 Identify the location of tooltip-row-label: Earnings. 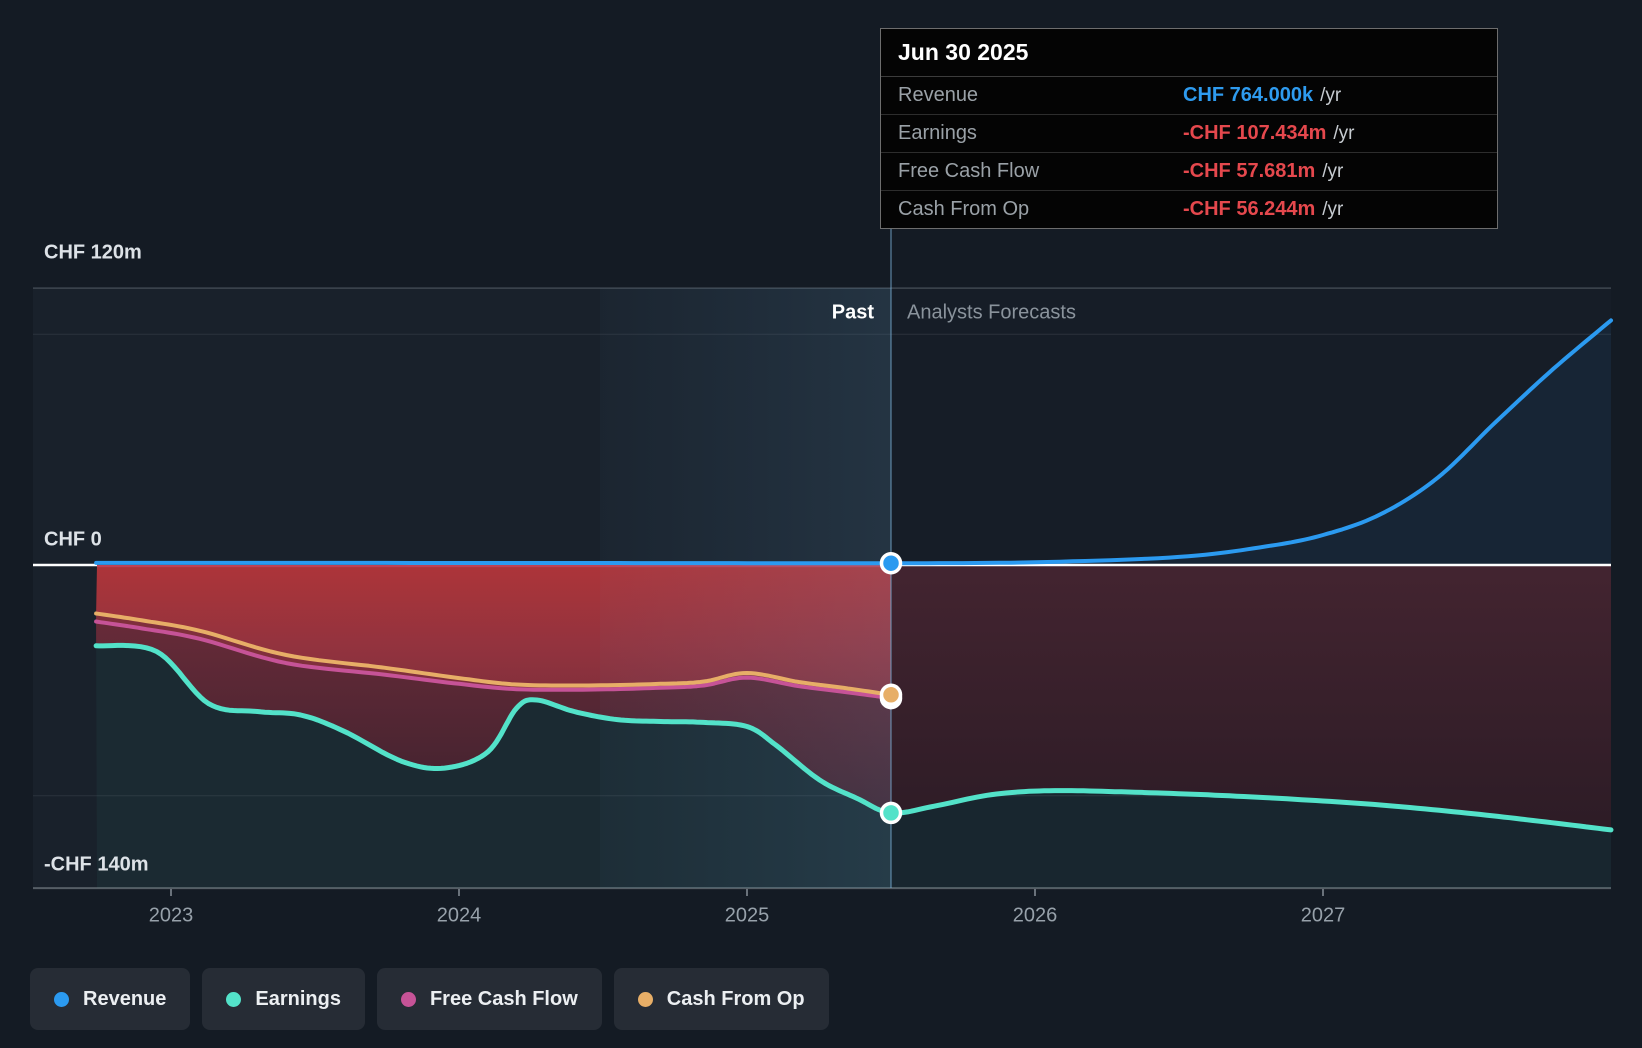
(937, 133).